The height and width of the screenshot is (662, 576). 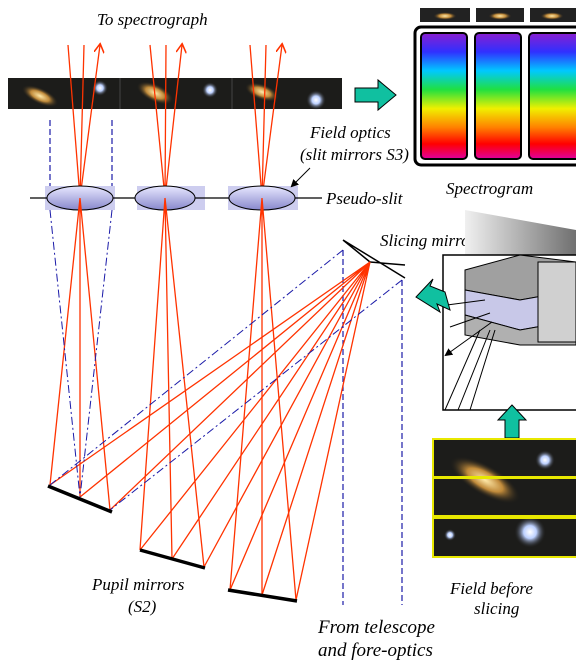 I want to click on label: Pseudo-slit, so click(x=364, y=198).